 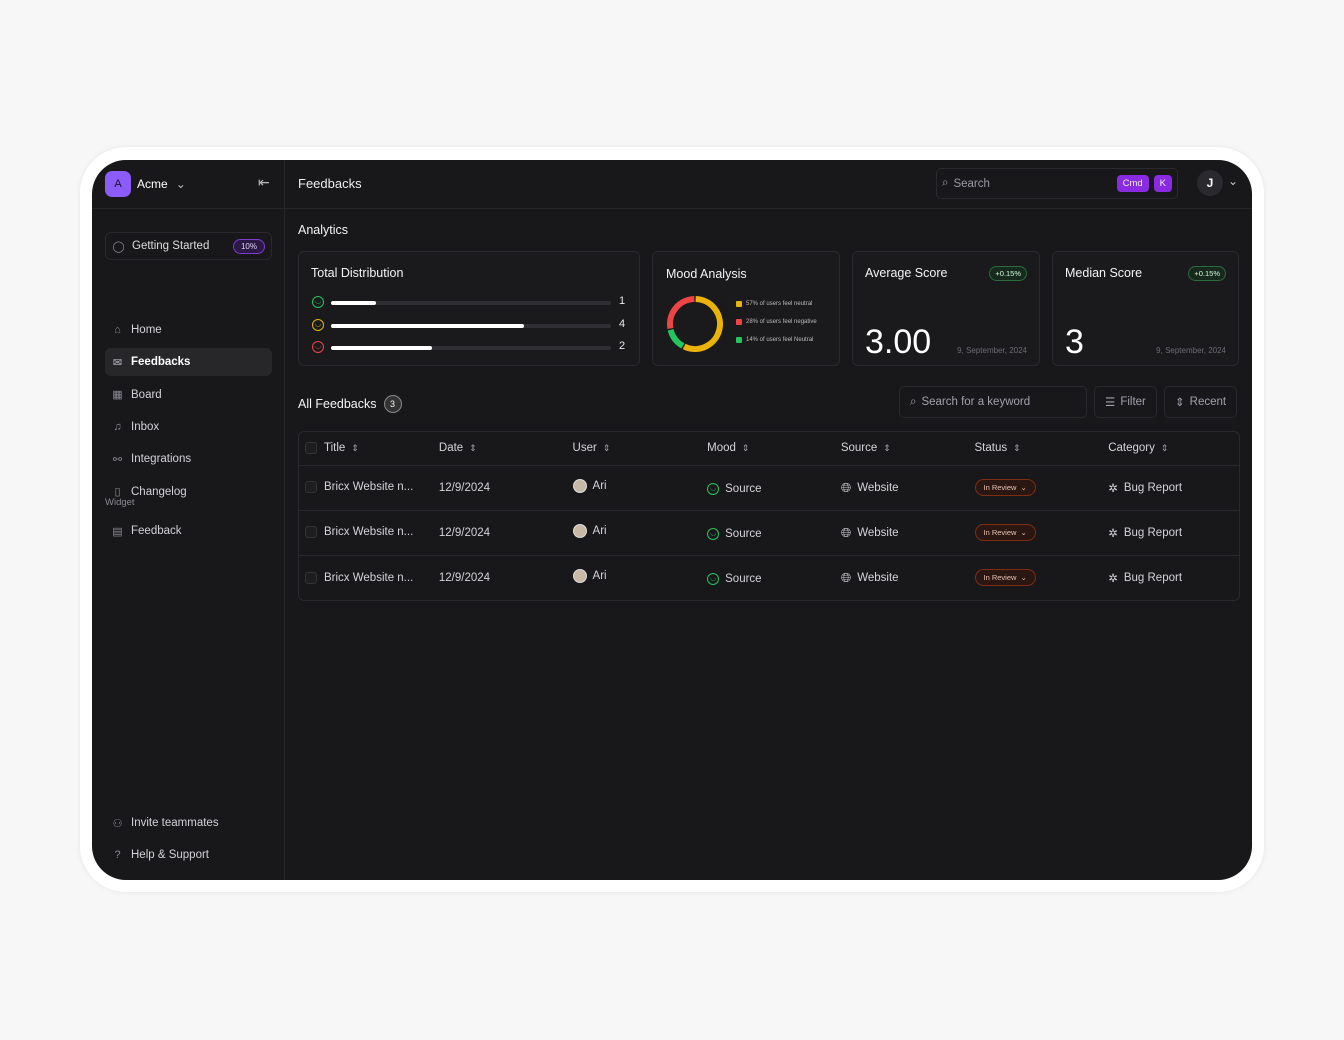 What do you see at coordinates (1133, 402) in the screenshot?
I see `filter-label: Filter` at bounding box center [1133, 402].